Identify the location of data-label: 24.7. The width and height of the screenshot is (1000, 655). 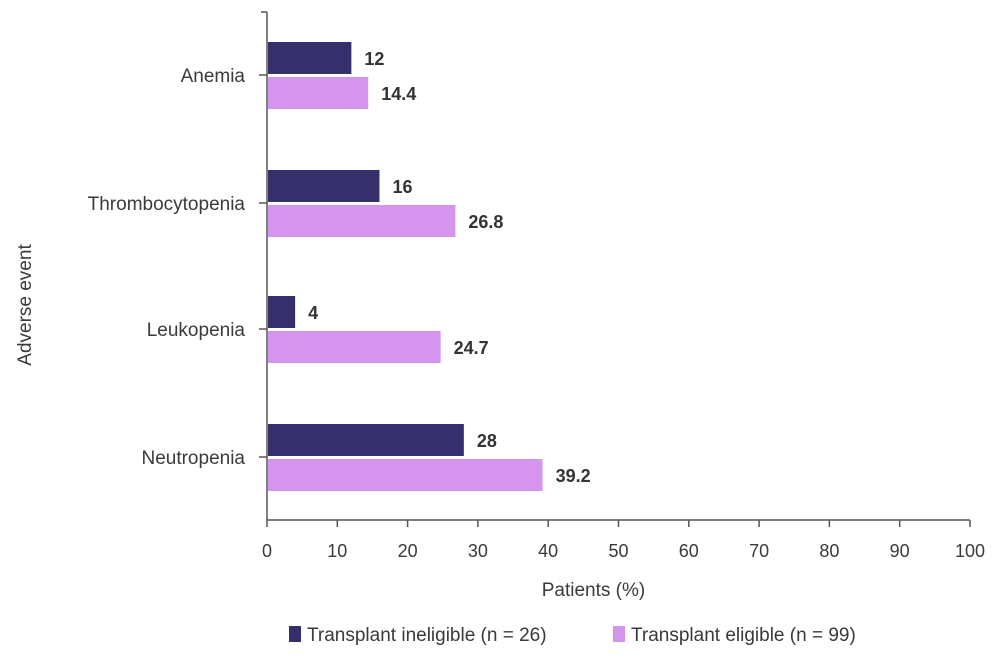
(471, 348).